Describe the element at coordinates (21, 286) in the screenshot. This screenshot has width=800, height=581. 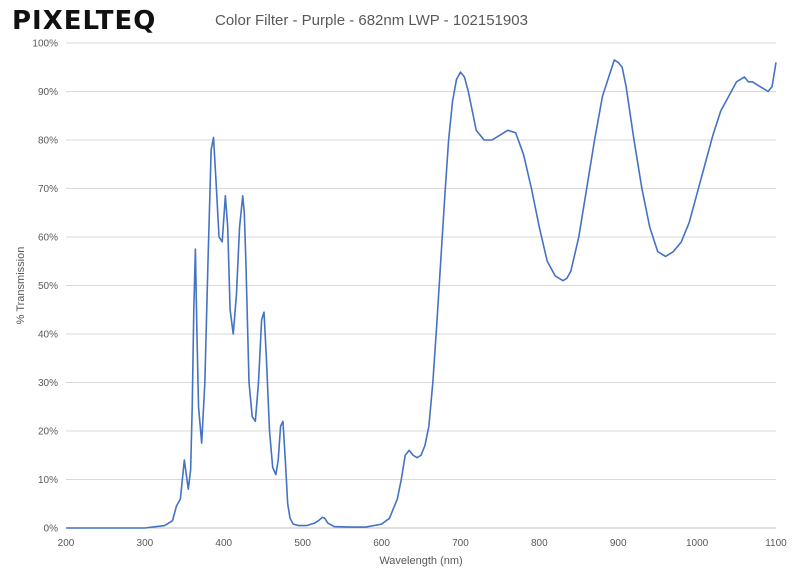
I see `y-axis-title: % Transmission` at that location.